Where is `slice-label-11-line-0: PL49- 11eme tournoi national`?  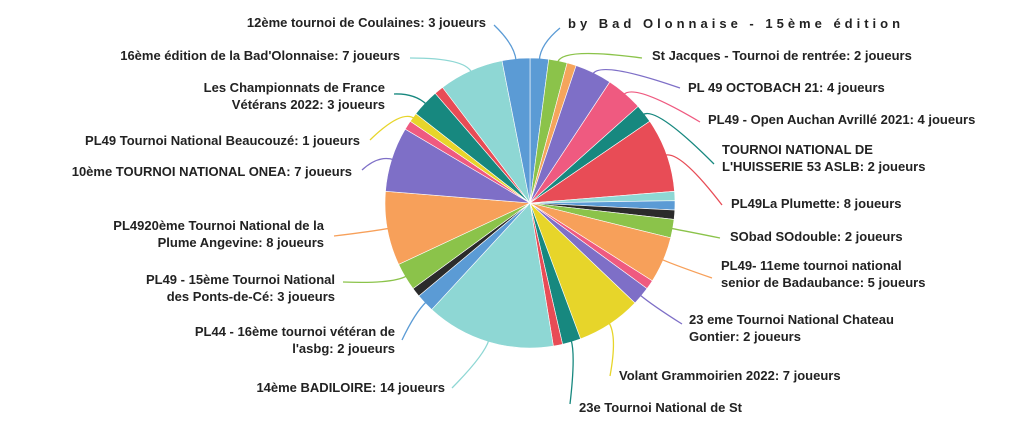 slice-label-11-line-0: PL49- 11eme tournoi national is located at coordinates (811, 265).